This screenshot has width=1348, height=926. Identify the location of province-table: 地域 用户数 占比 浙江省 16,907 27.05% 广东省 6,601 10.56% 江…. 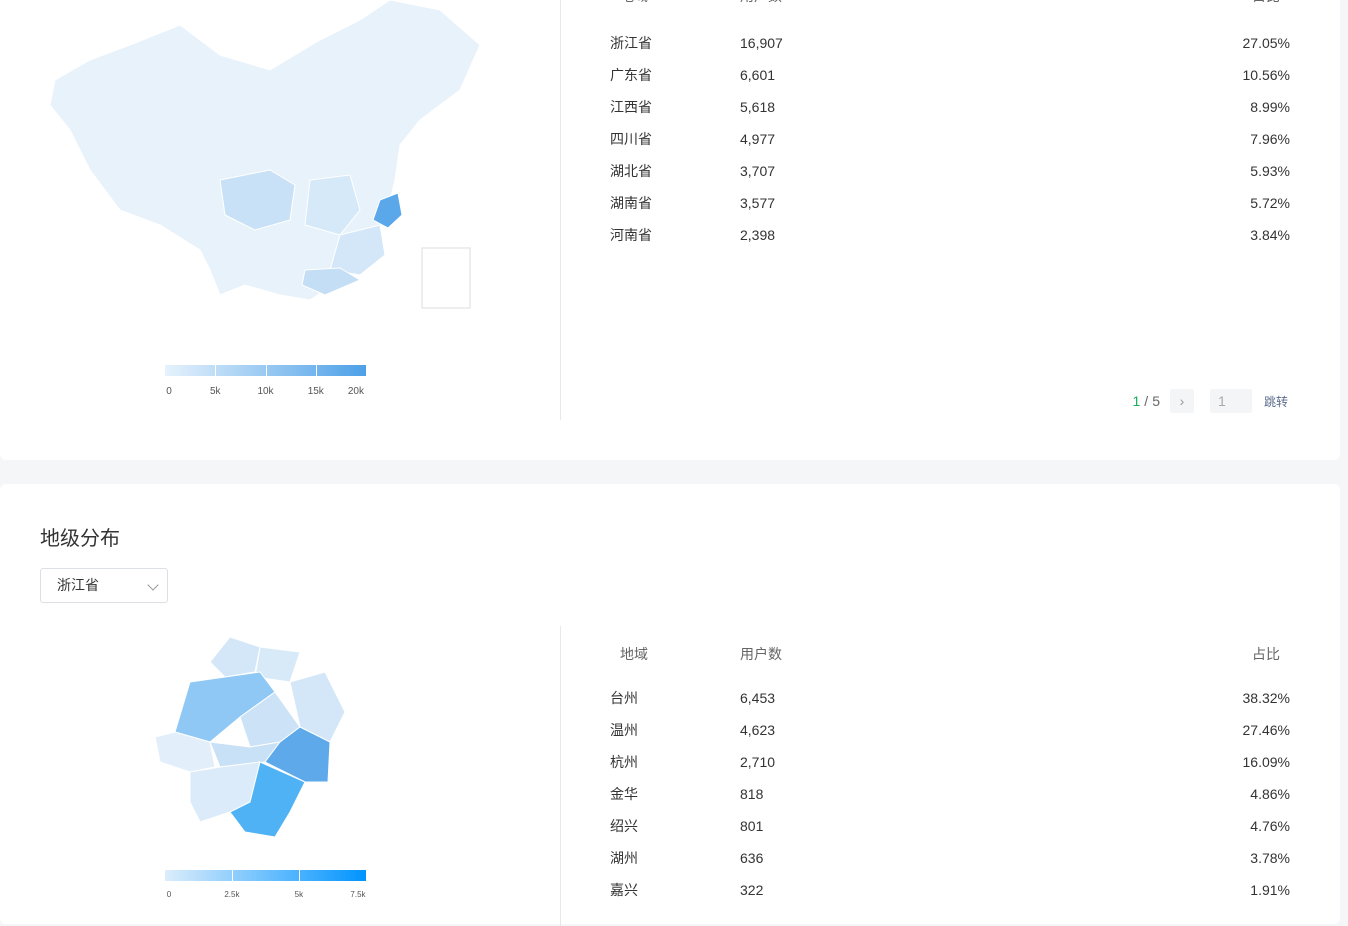
(950, 125).